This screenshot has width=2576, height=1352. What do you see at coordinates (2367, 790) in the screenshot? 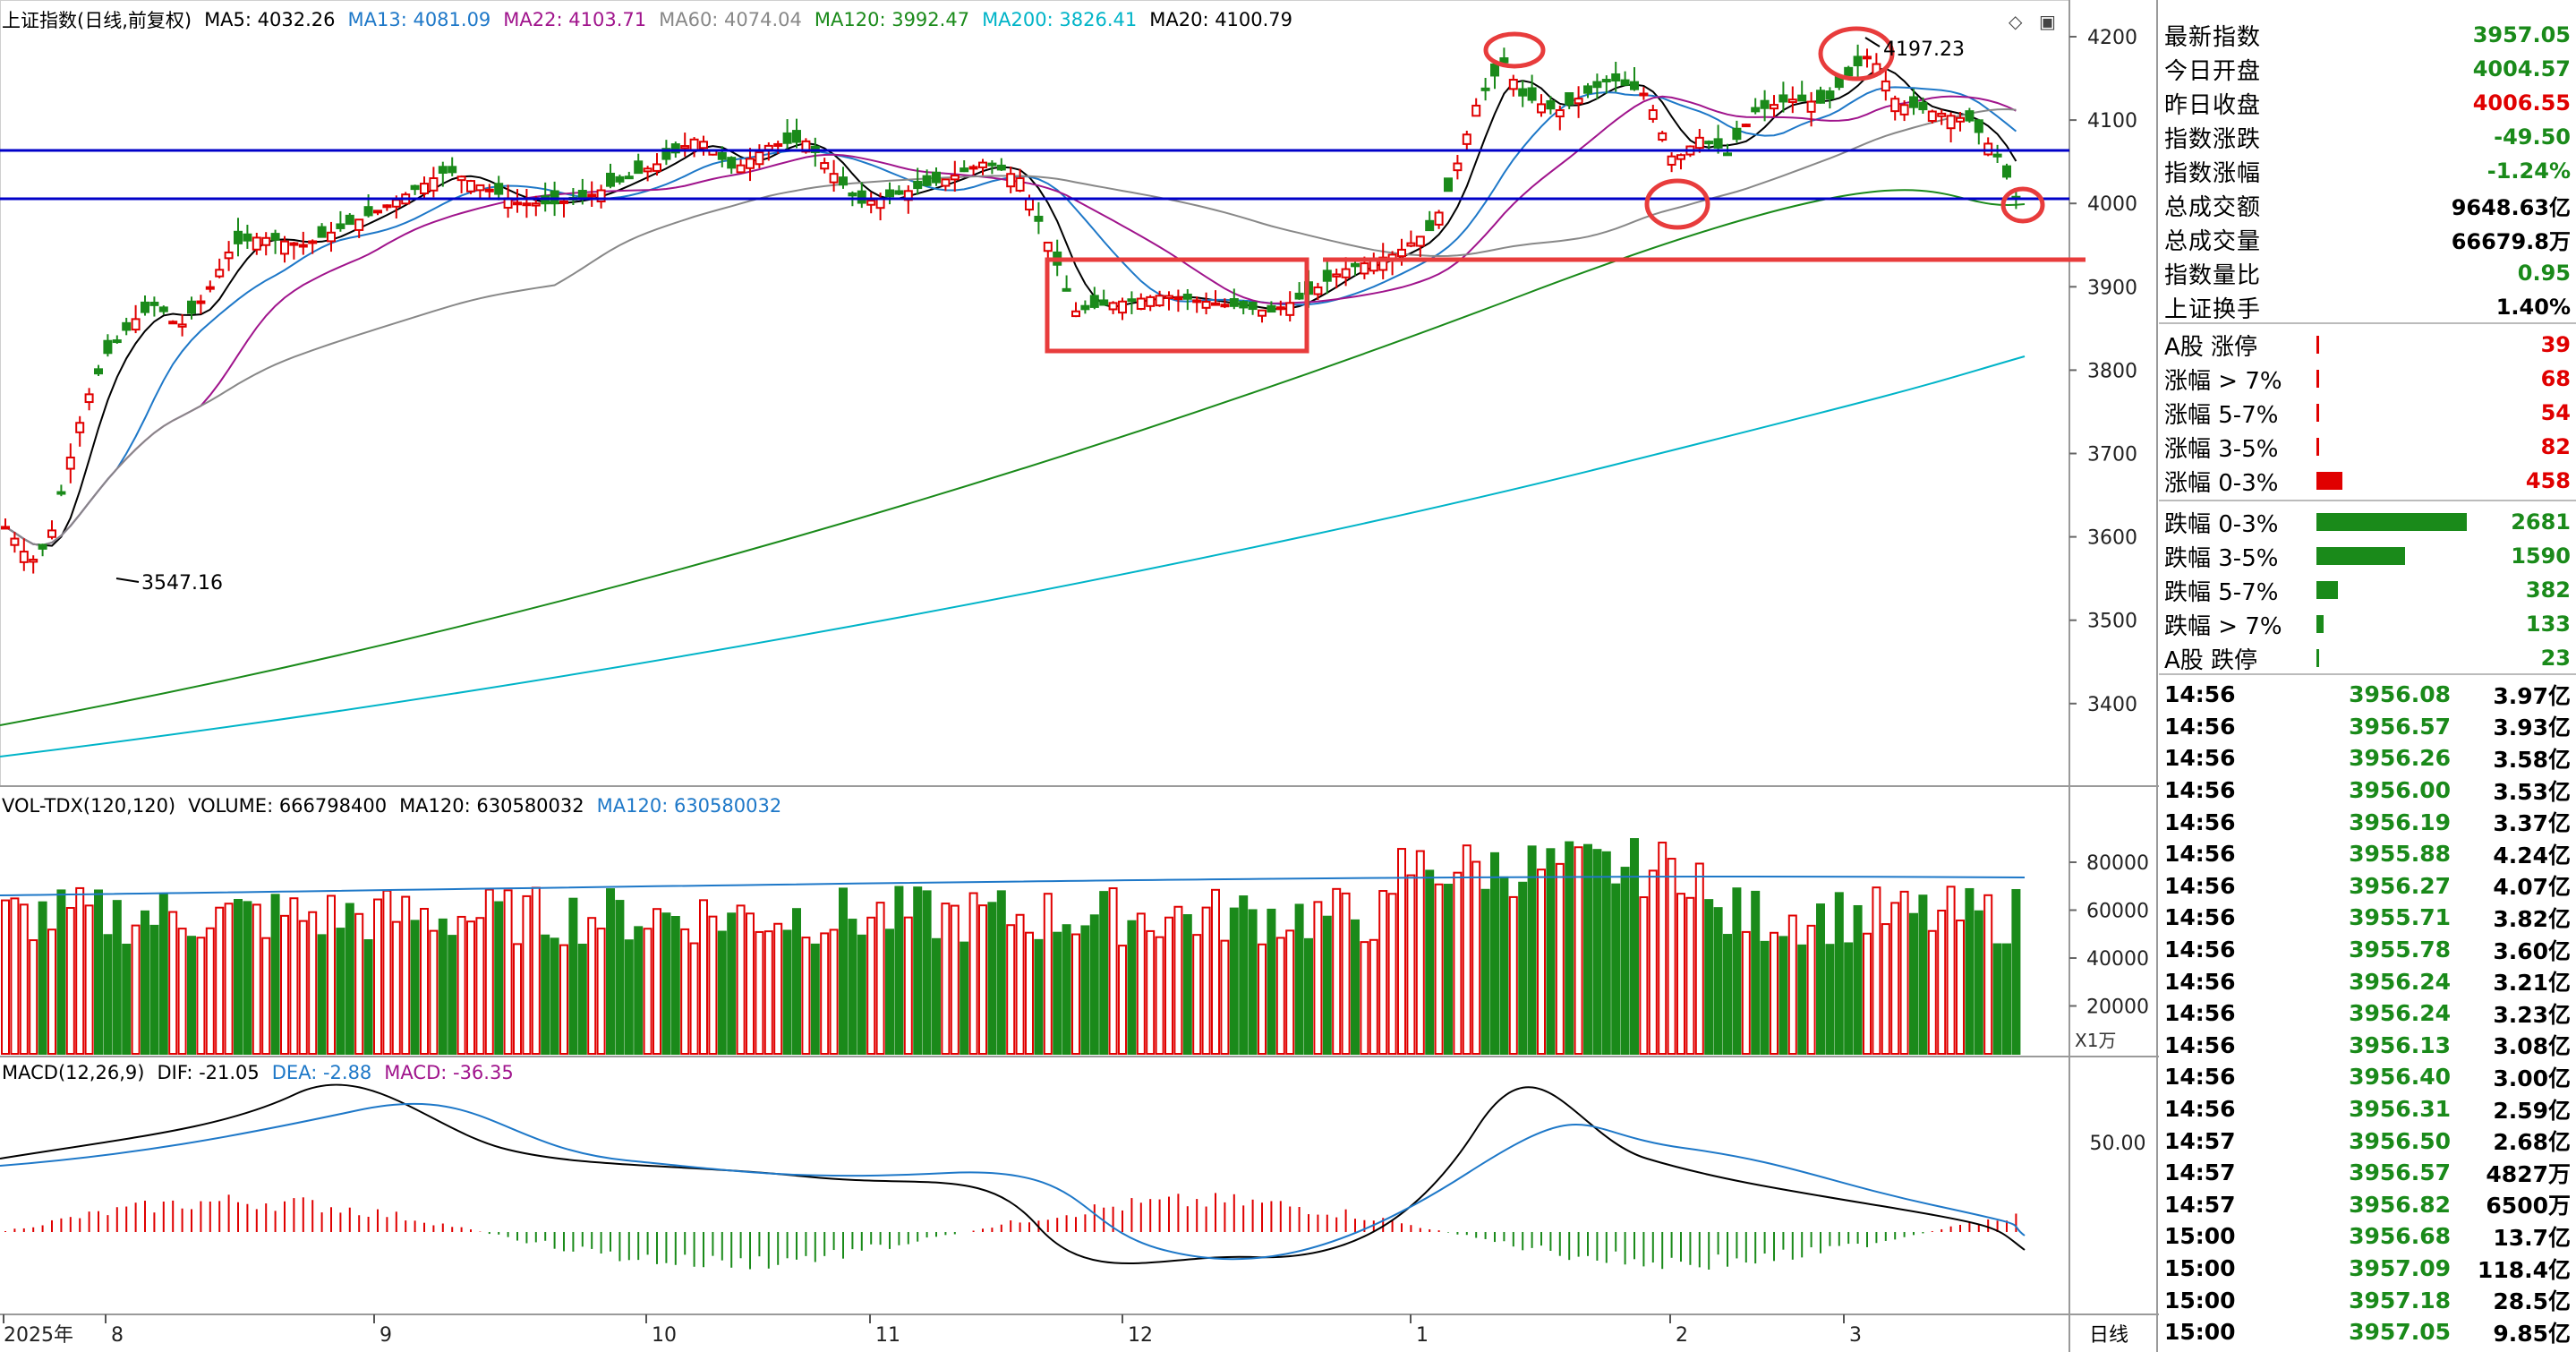
I see `tick-row: 14:56 3956.00 3.53亿` at bounding box center [2367, 790].